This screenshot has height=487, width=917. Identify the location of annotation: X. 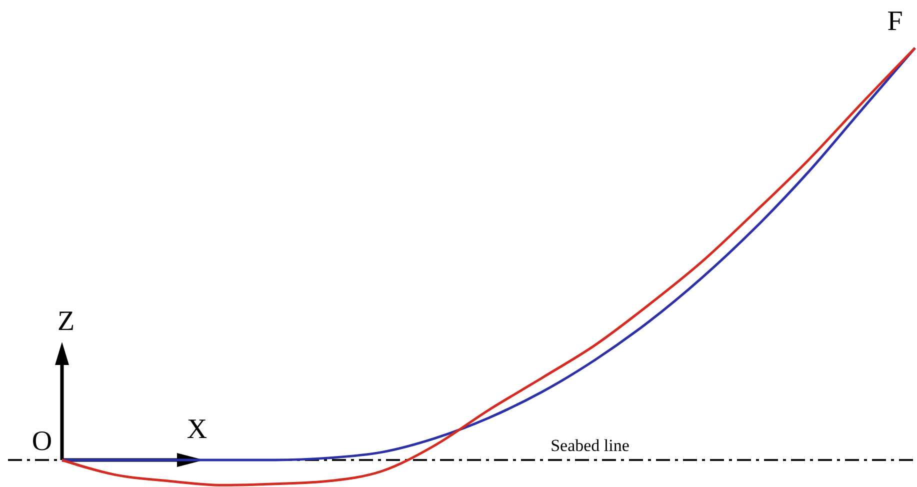
(197, 429).